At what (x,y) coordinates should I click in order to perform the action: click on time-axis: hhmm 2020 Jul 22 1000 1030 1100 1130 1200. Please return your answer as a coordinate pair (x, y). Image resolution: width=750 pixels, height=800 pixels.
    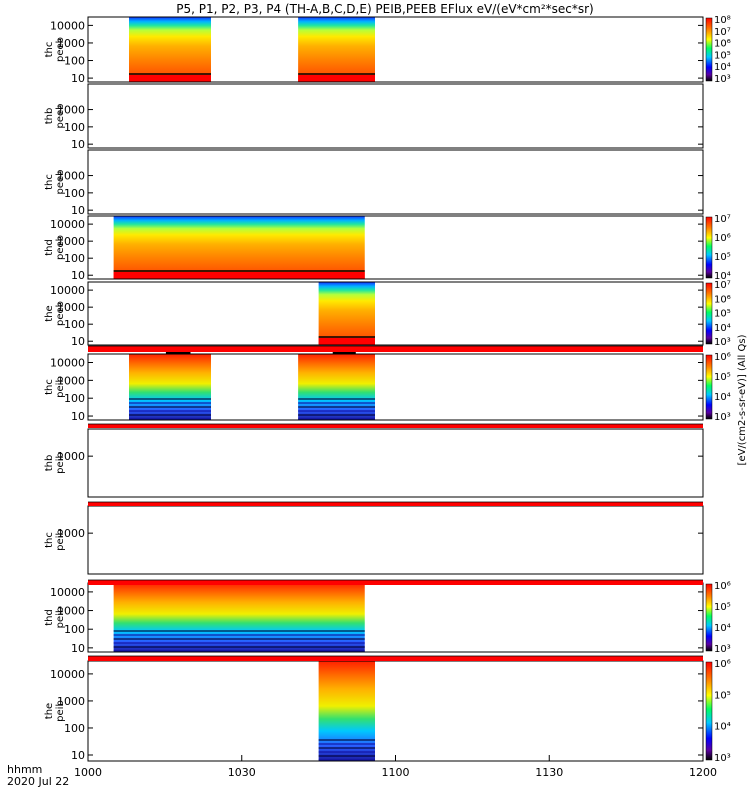
    Looking at the image, I should click on (362, 771).